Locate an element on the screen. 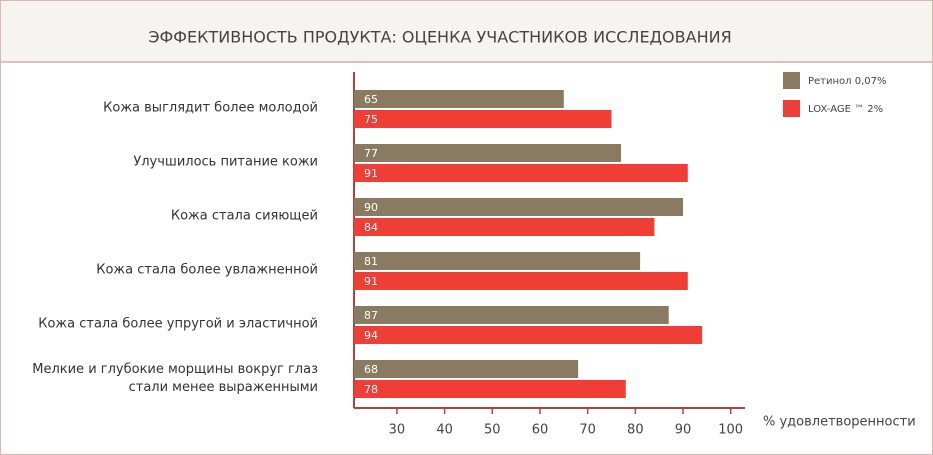 Image resolution: width=933 pixels, height=455 pixels. legend-label: Ретинол 0,07% is located at coordinates (847, 81).